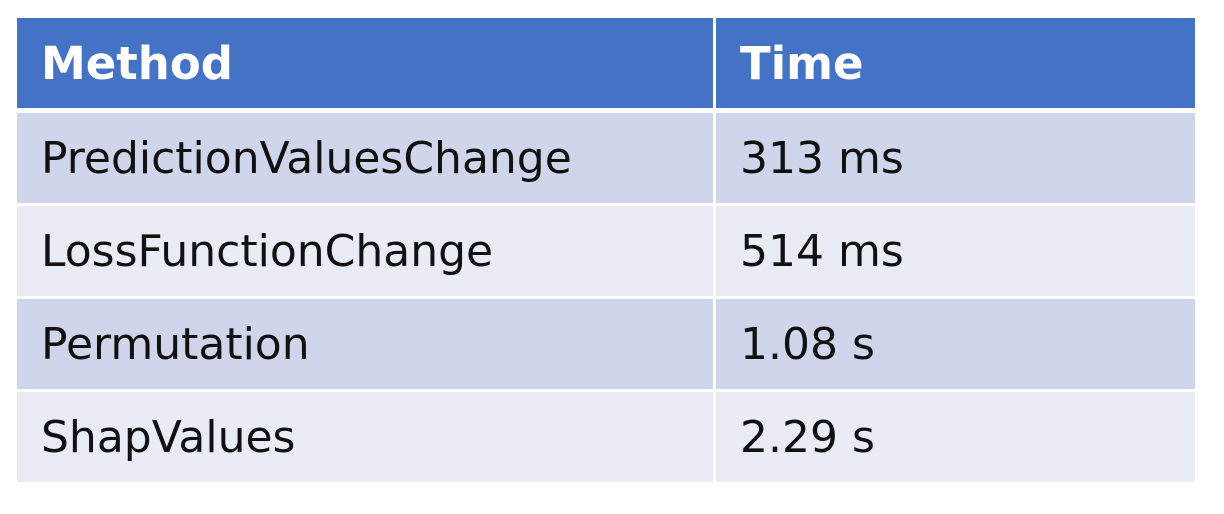  Describe the element at coordinates (954, 252) in the screenshot. I see `cell-time: 514 ms` at that location.